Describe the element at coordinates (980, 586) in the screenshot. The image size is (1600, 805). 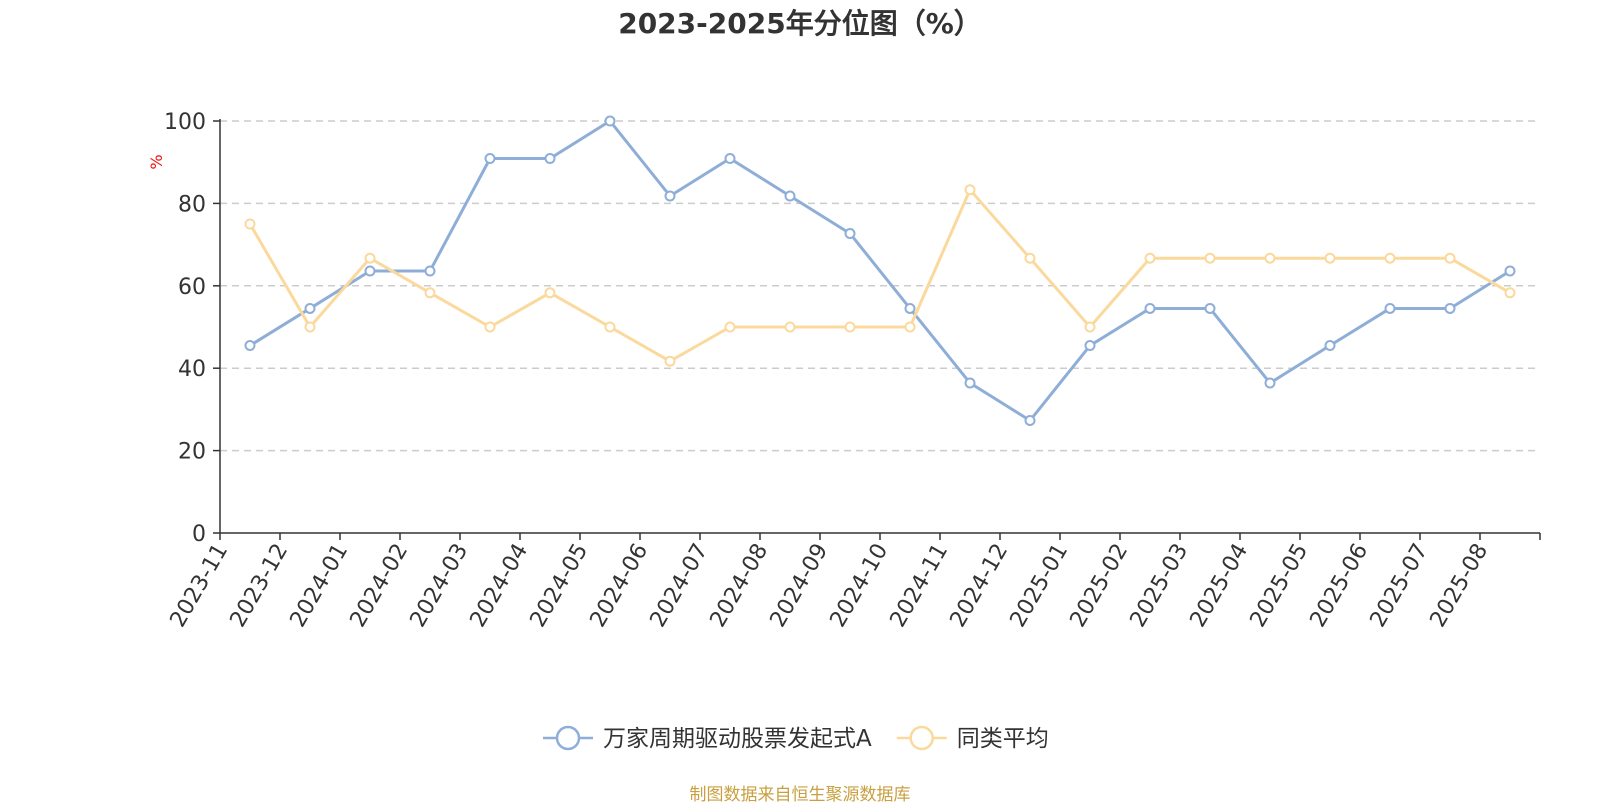
I see `x-tick-label: 2024-12` at that location.